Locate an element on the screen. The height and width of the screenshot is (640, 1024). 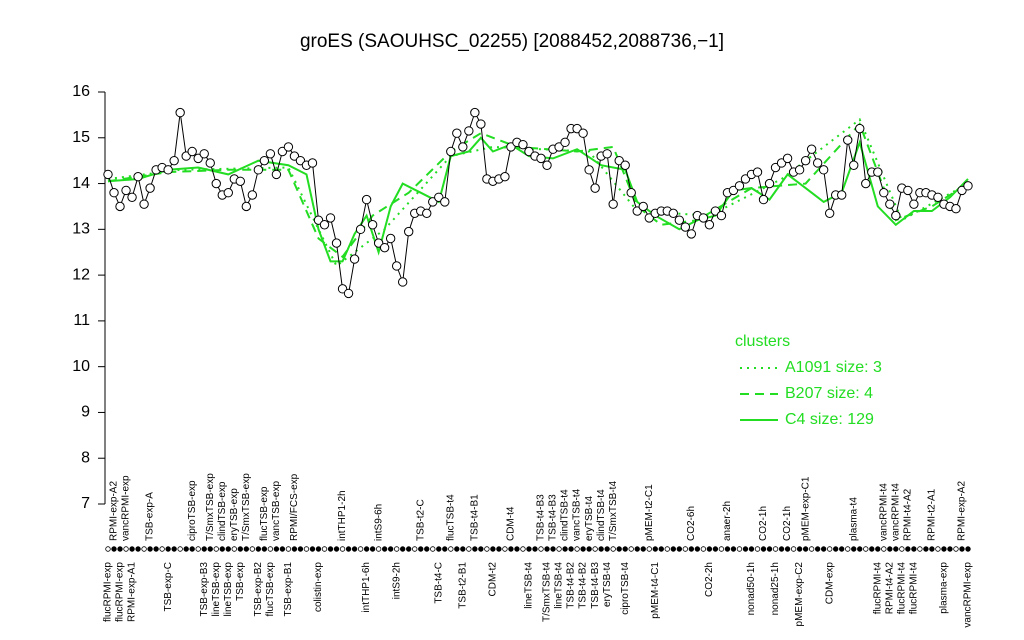
x-tick-label: vancRPMI-t4 is located at coordinates (883, 512).